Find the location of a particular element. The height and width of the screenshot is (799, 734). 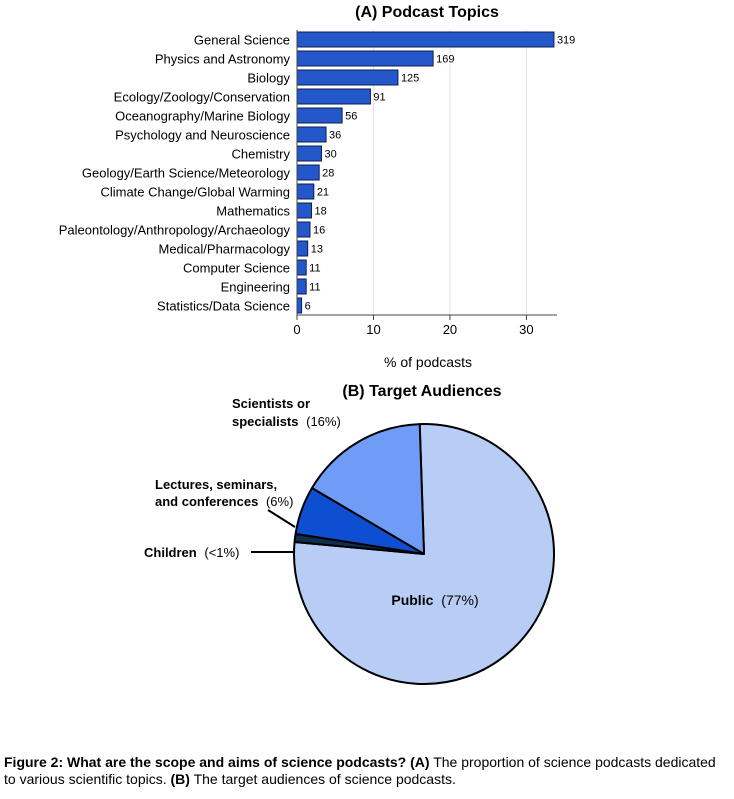

pie-label-scientists-line1: Scientists or is located at coordinates (271, 403).